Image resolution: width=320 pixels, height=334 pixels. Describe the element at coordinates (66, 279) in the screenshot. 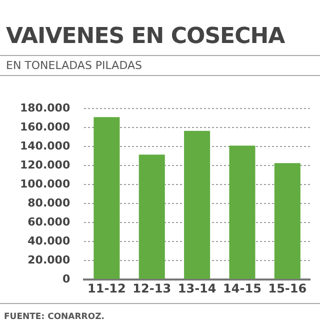

I see `y-tick-label: 0` at that location.